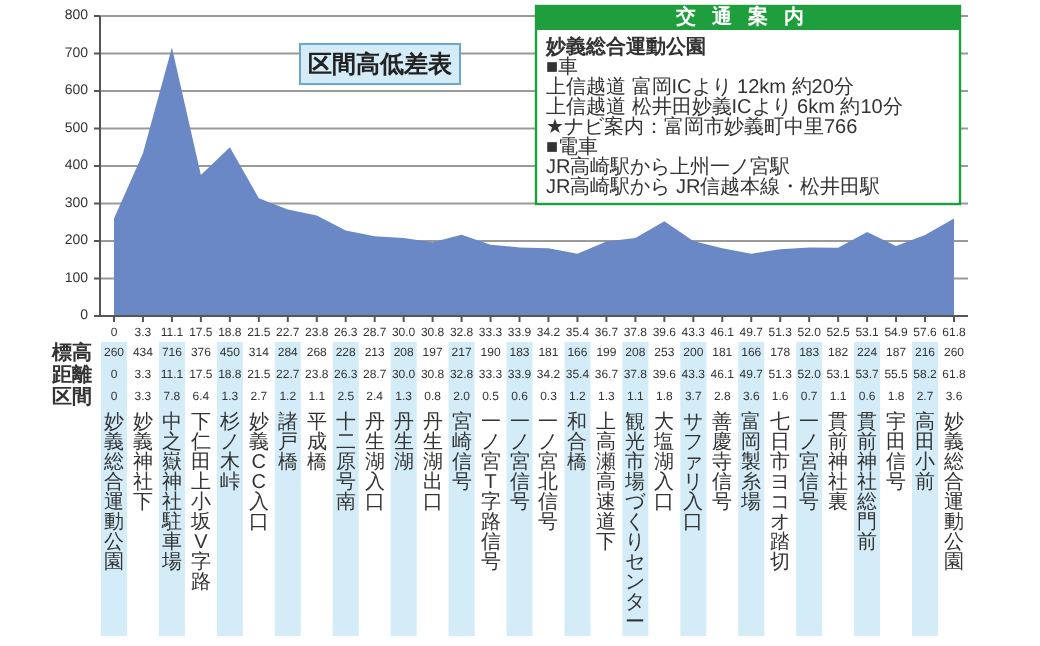 The height and width of the screenshot is (646, 1040). Describe the element at coordinates (577, 441) in the screenshot. I see `text: 和合橋` at that location.